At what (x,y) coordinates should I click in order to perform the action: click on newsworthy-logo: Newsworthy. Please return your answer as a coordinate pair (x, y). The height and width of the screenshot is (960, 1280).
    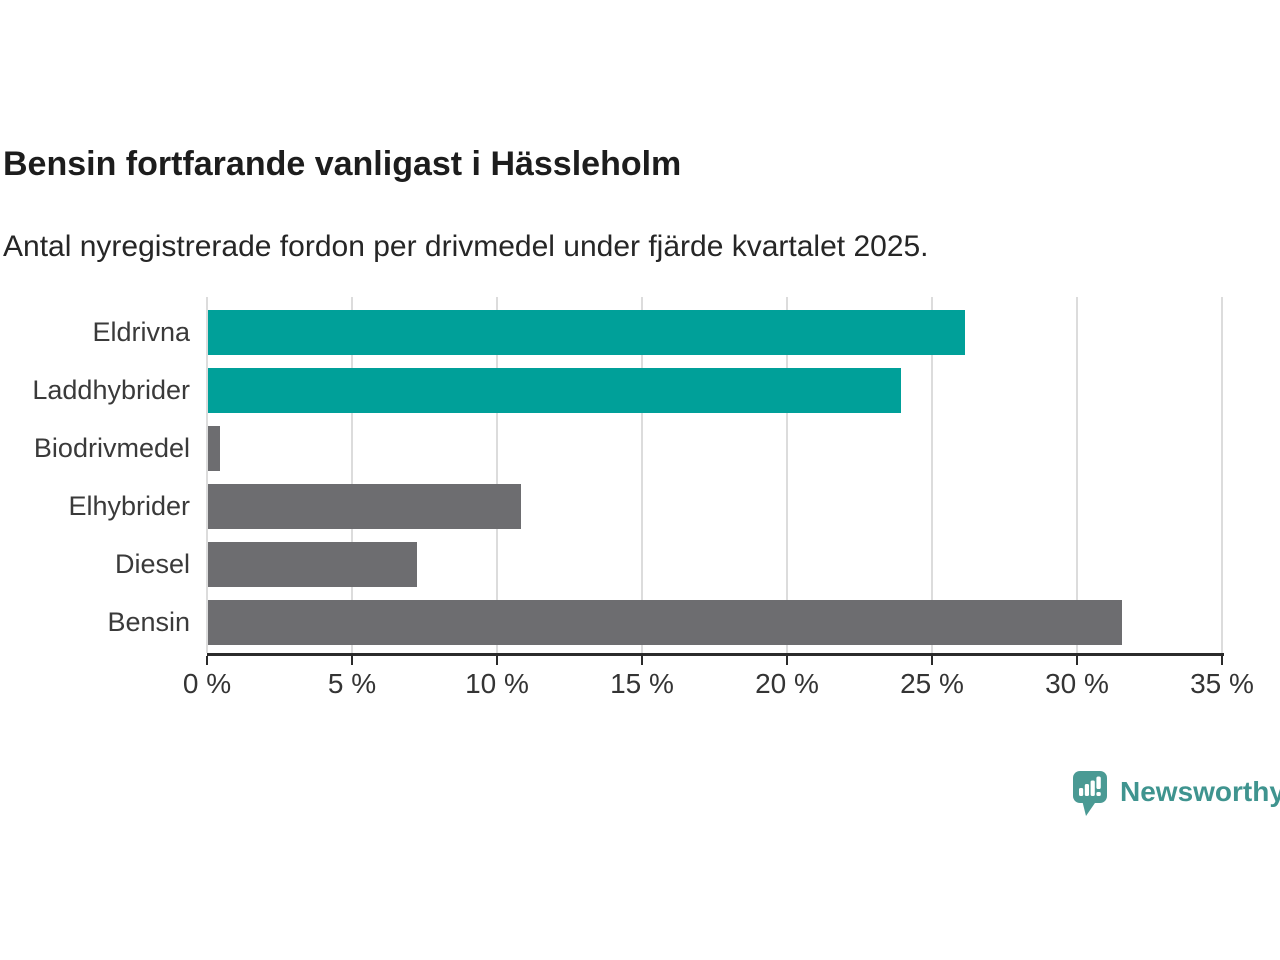
    Looking at the image, I should click on (1176, 795).